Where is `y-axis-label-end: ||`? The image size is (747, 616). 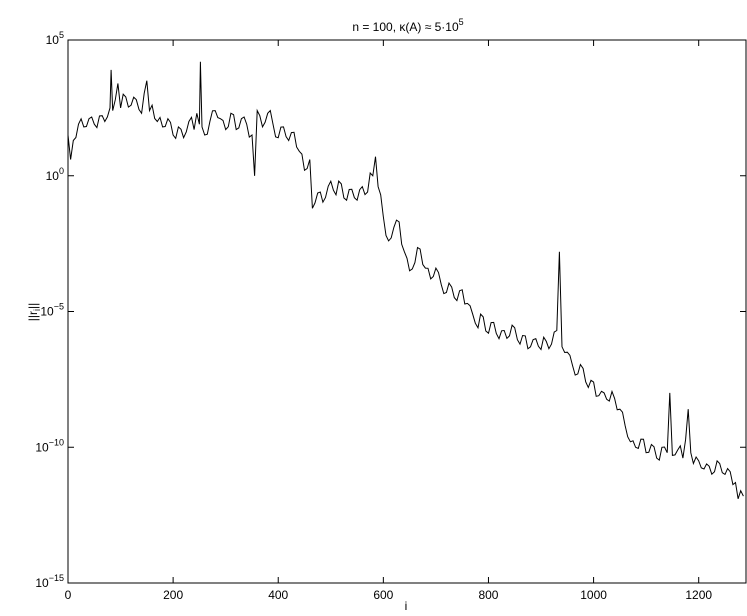
y-axis-label-end: || is located at coordinates (33, 306).